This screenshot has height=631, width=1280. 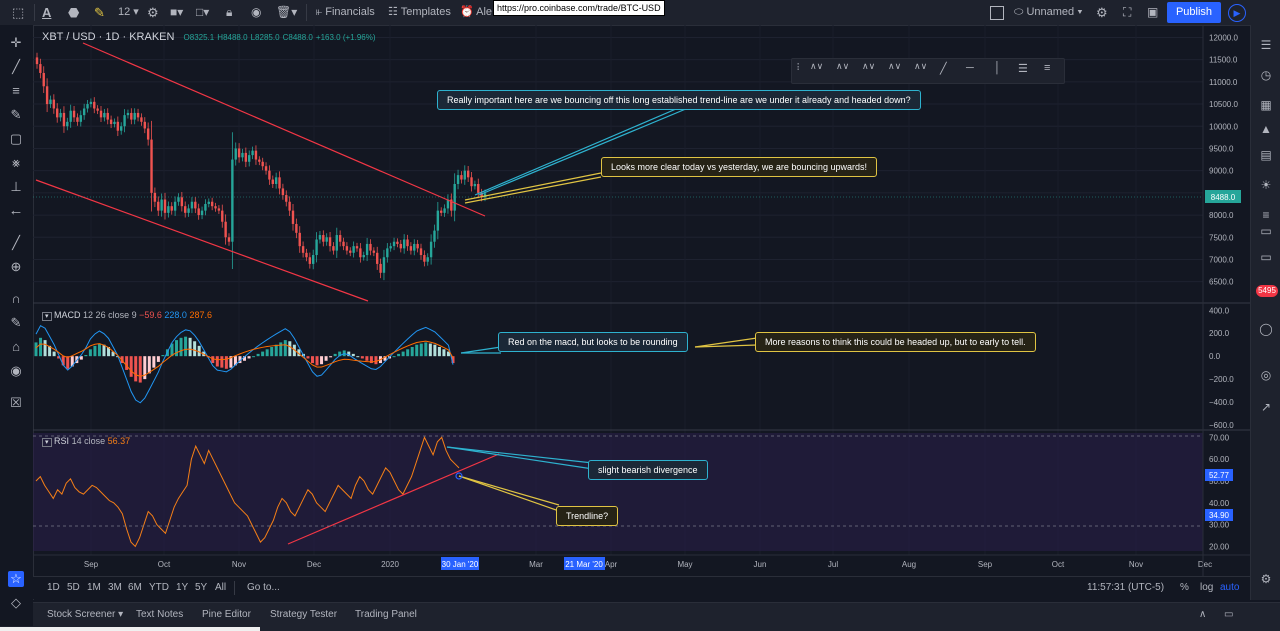 I want to click on camera-icon: ▣, so click(x=1153, y=12).